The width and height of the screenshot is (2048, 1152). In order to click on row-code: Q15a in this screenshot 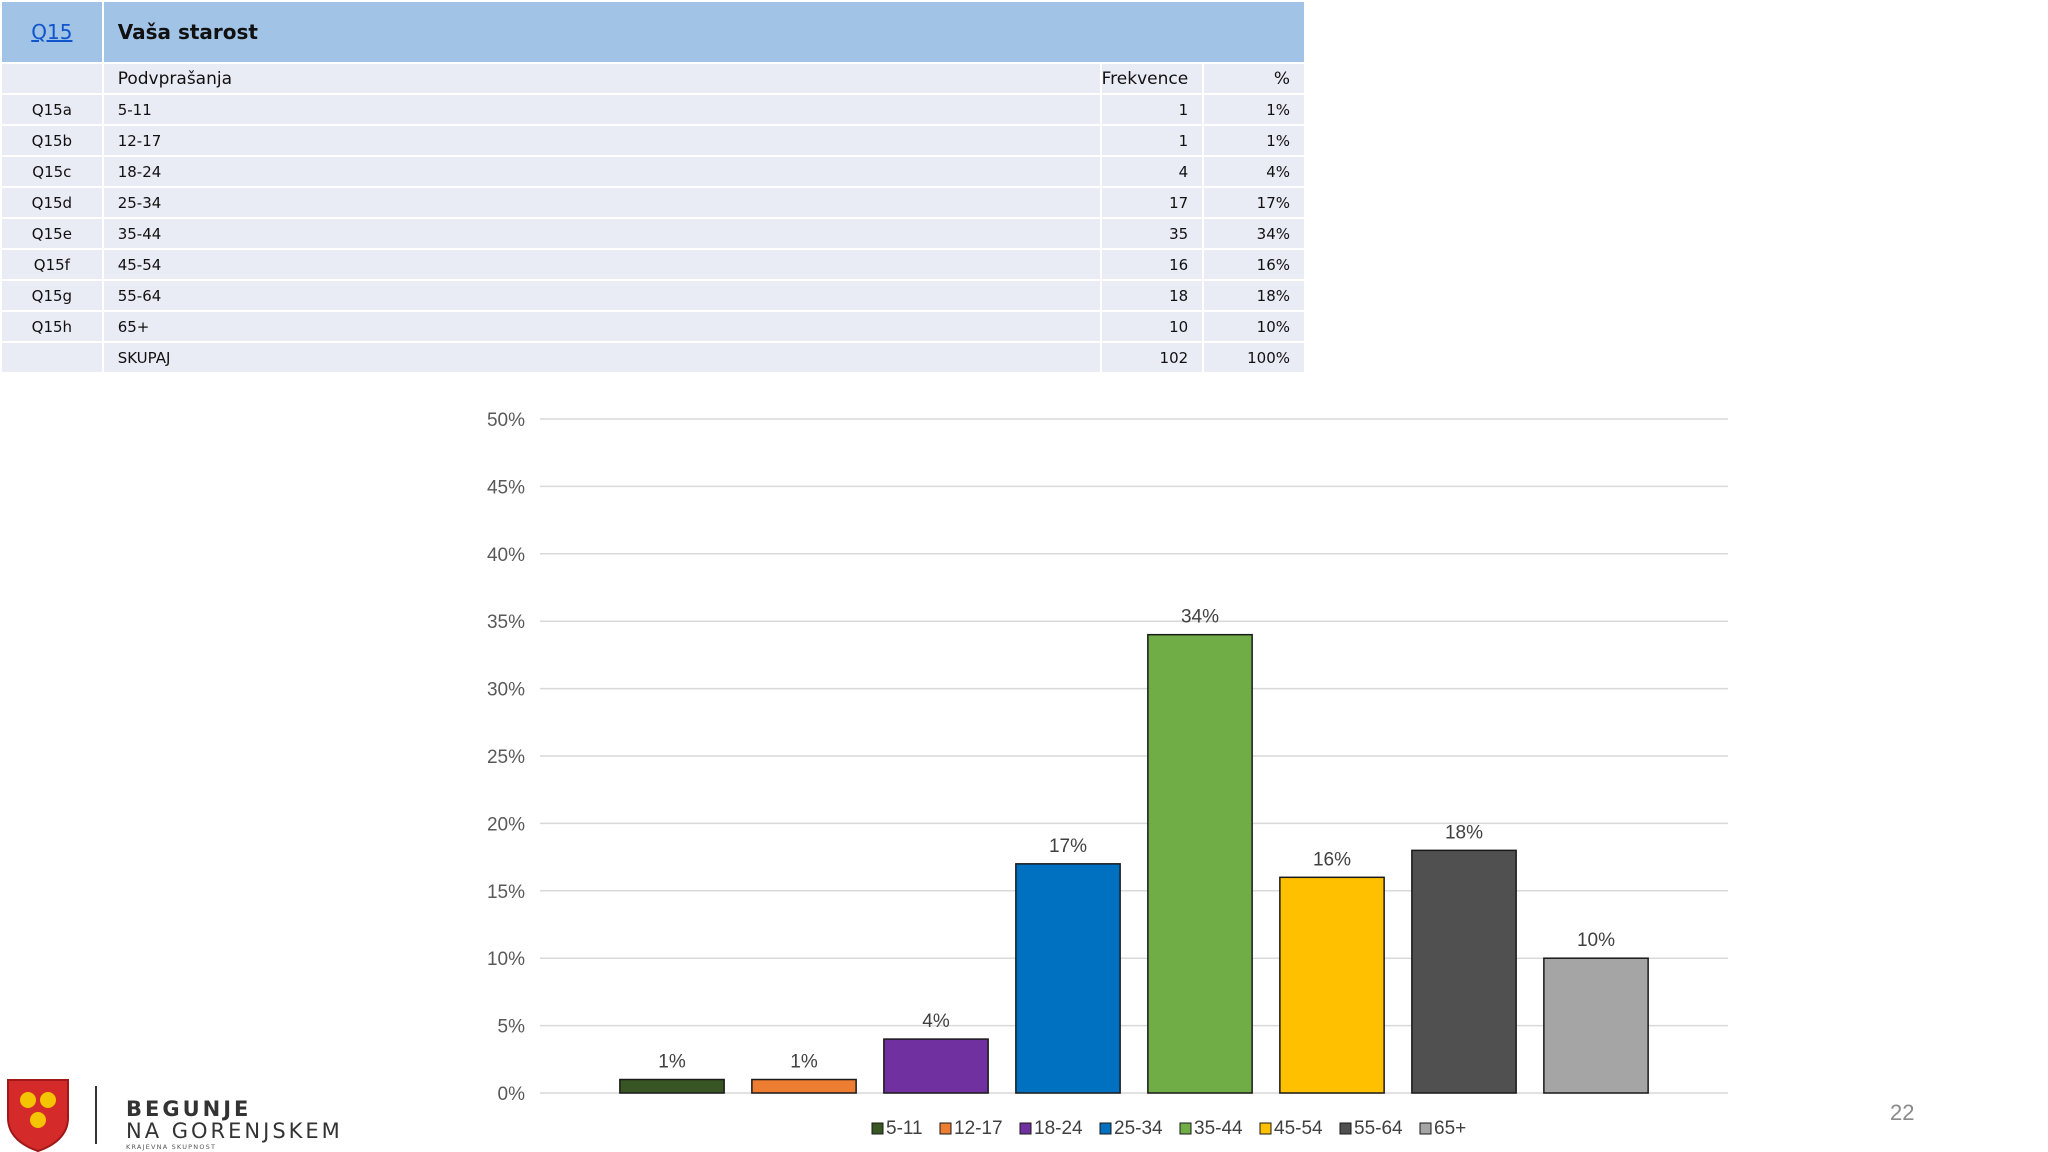, I will do `click(52, 109)`.